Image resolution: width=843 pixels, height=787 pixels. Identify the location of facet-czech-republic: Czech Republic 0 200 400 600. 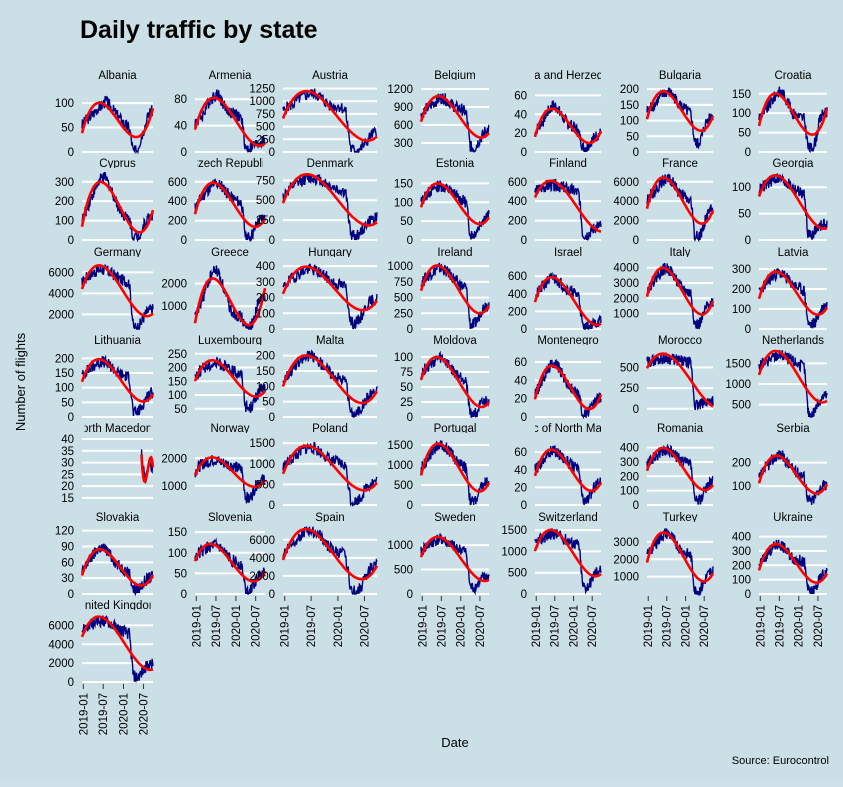
(219, 202).